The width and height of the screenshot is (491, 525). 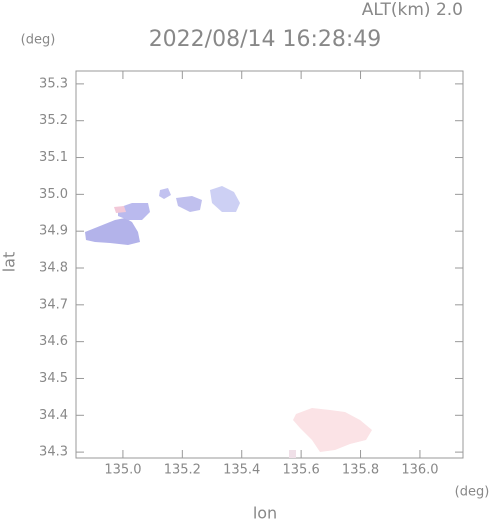 What do you see at coordinates (182, 470) in the screenshot?
I see `x-tick-label: 135.2` at bounding box center [182, 470].